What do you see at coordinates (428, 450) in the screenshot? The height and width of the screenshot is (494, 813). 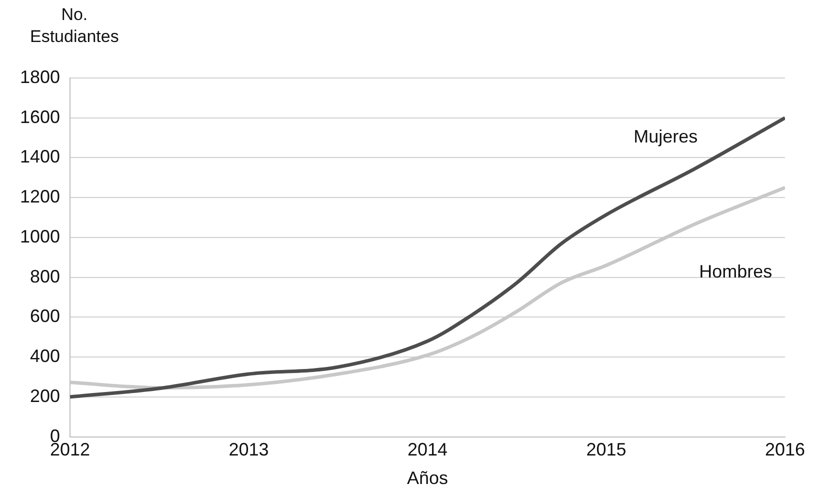 I see `x-tick-label: 2014` at bounding box center [428, 450].